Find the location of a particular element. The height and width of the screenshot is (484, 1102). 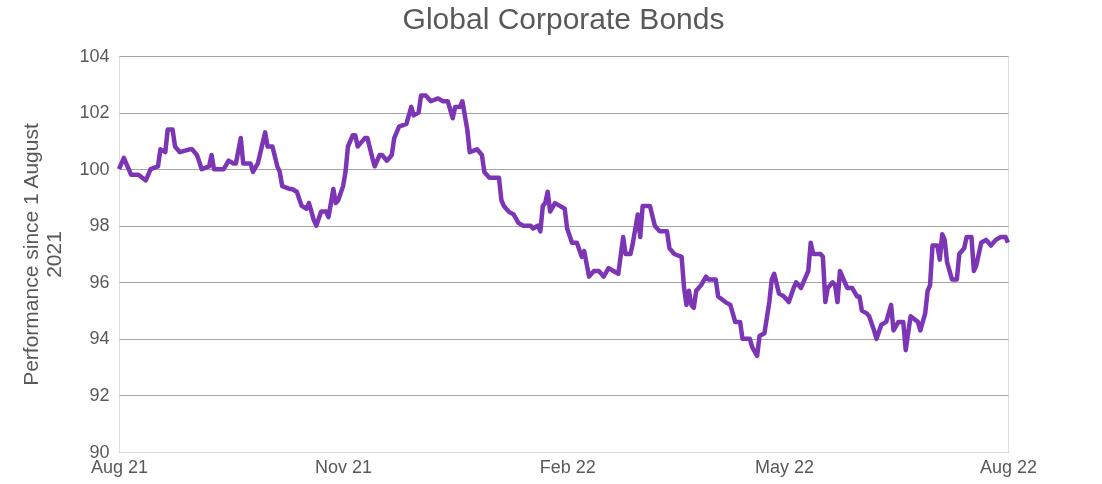

chart-title: Global Corporate Bonds is located at coordinates (563, 18).